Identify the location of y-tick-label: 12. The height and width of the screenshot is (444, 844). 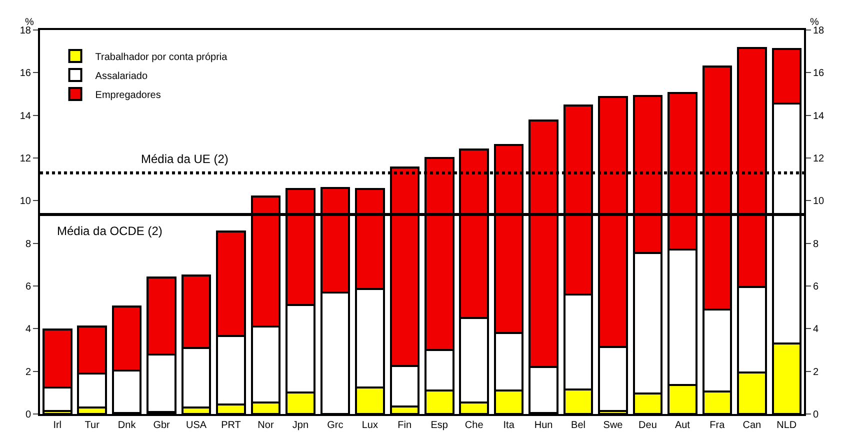
(26, 159).